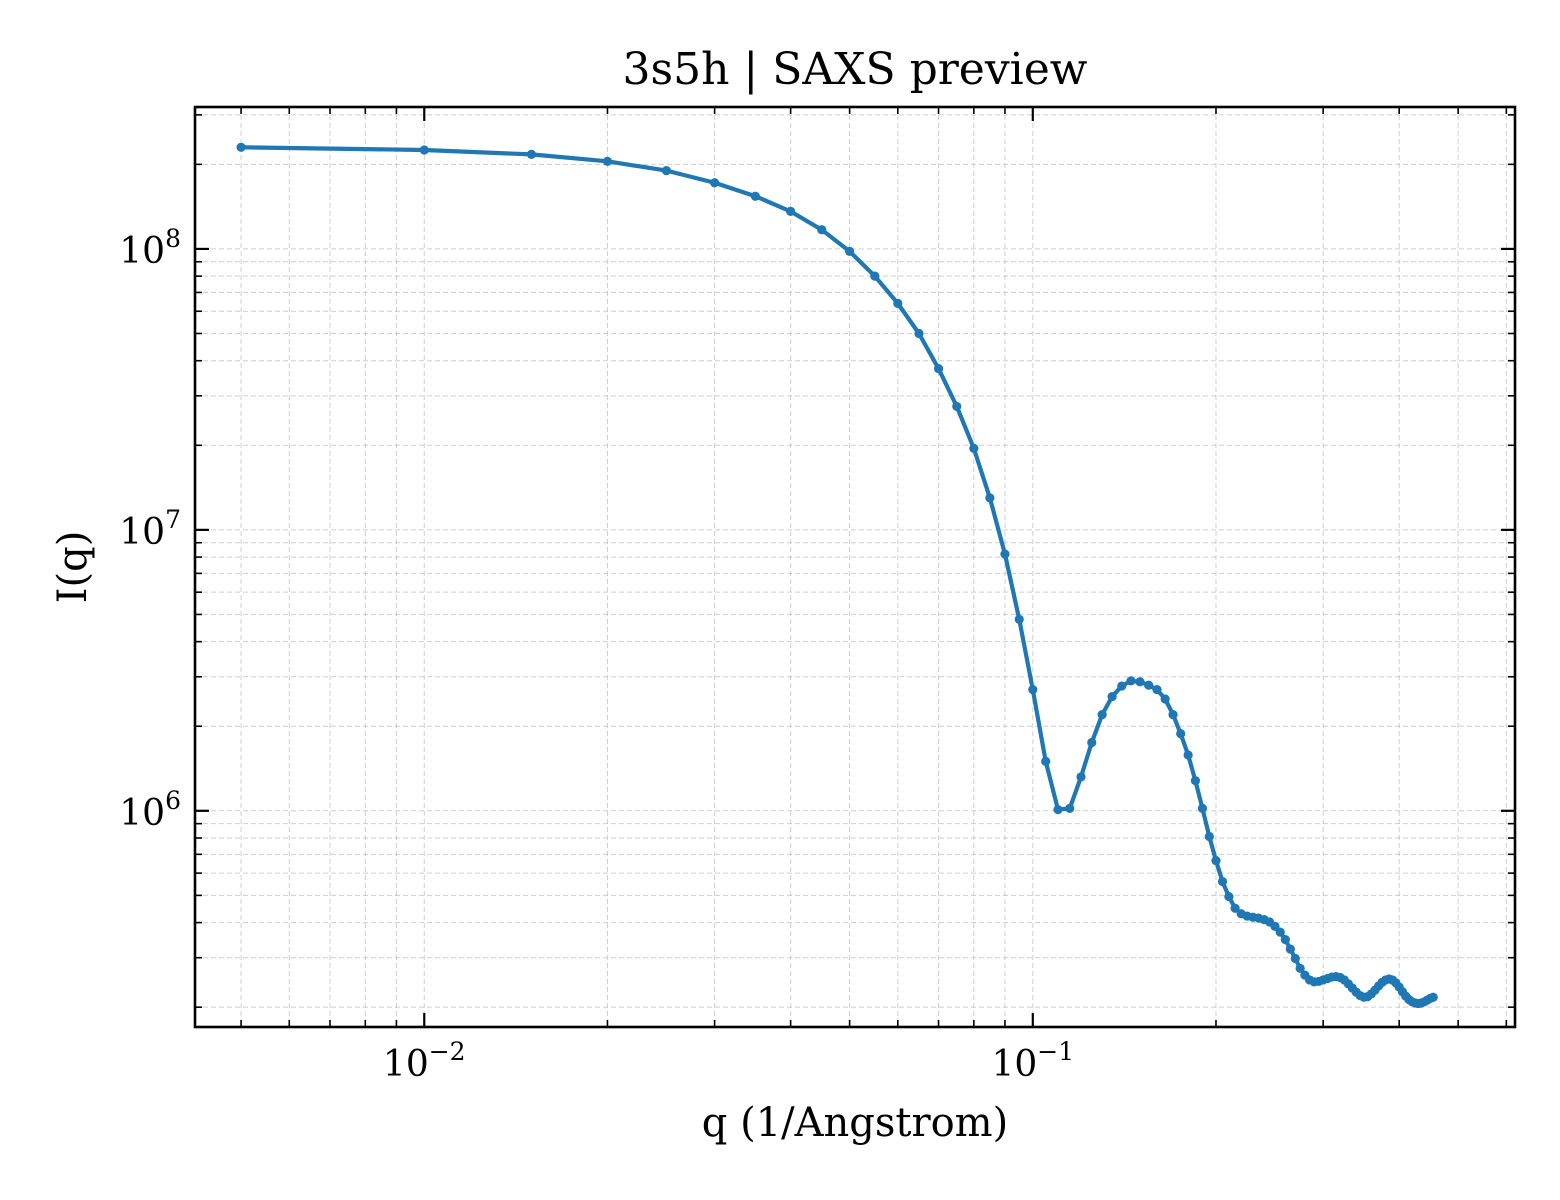 This screenshot has width=1560, height=1200. Describe the element at coordinates (150, 529) in the screenshot. I see `y-tick-label: 10⁷` at that location.